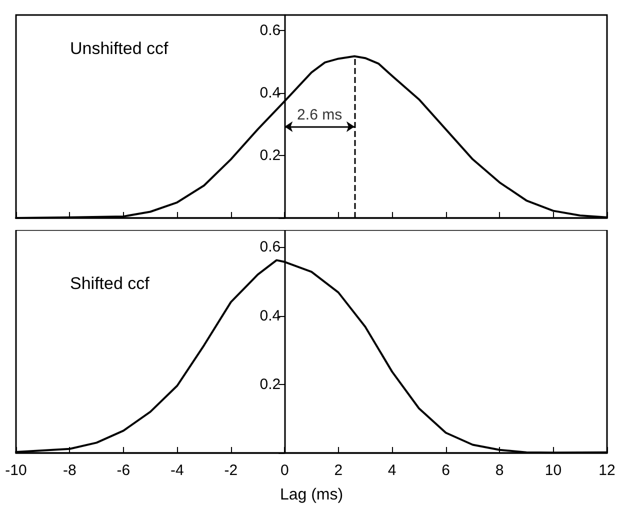  What do you see at coordinates (312, 495) in the screenshot?
I see `x-axis-title: Lag (ms)` at bounding box center [312, 495].